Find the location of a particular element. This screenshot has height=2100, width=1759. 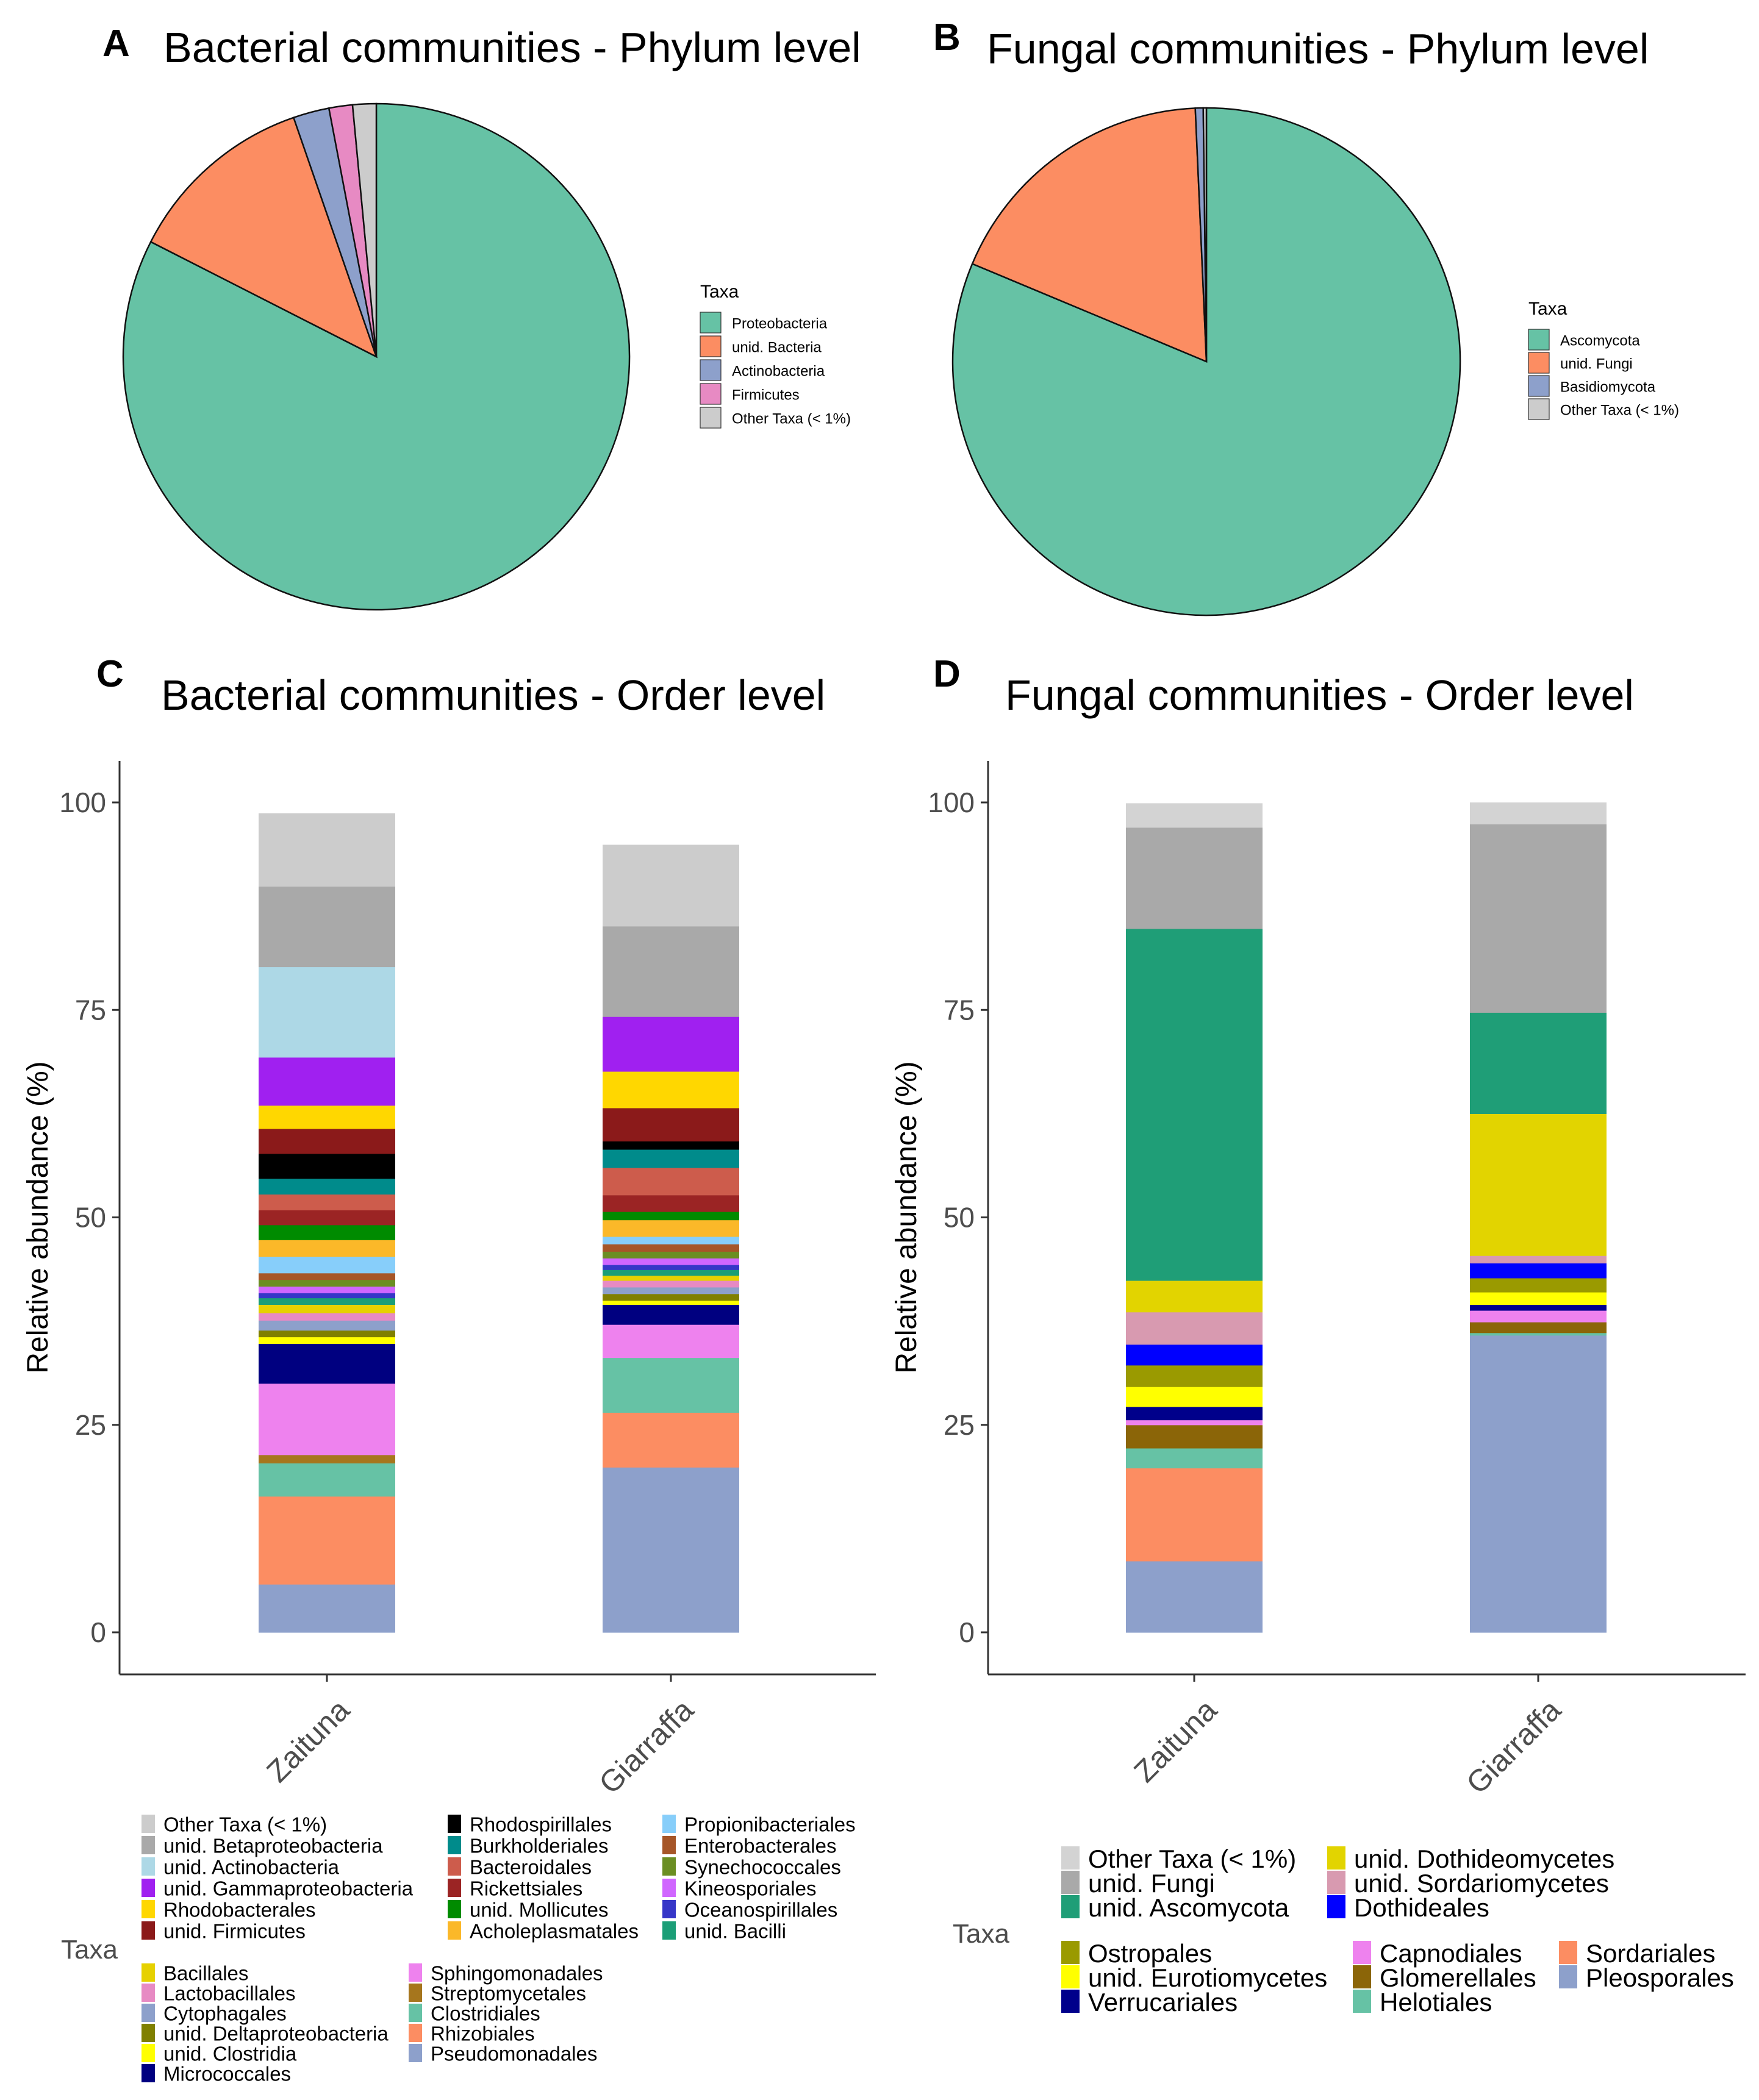

chart-d-bar-zaituna-unid-ascomycota is located at coordinates (1194, 1104).